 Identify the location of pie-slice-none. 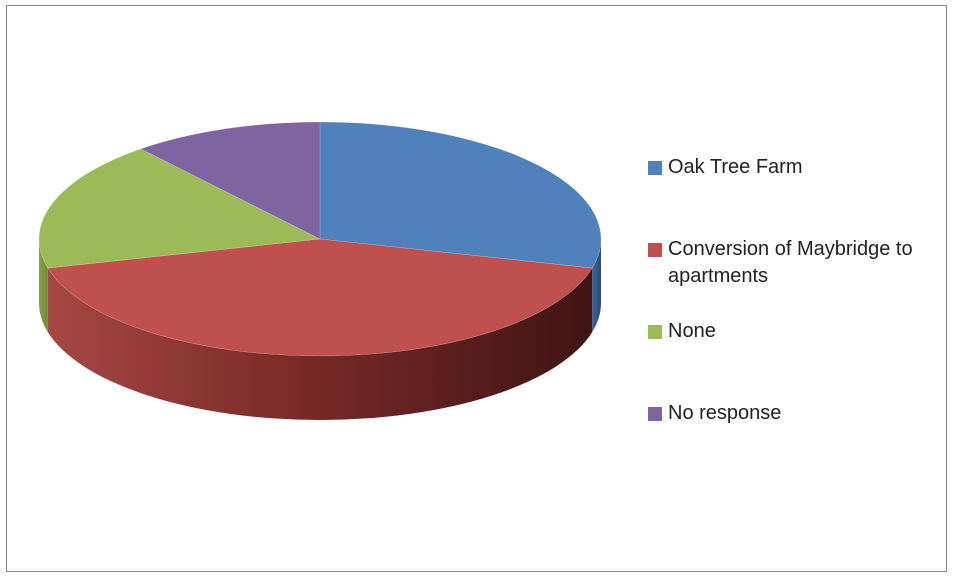
(180, 208).